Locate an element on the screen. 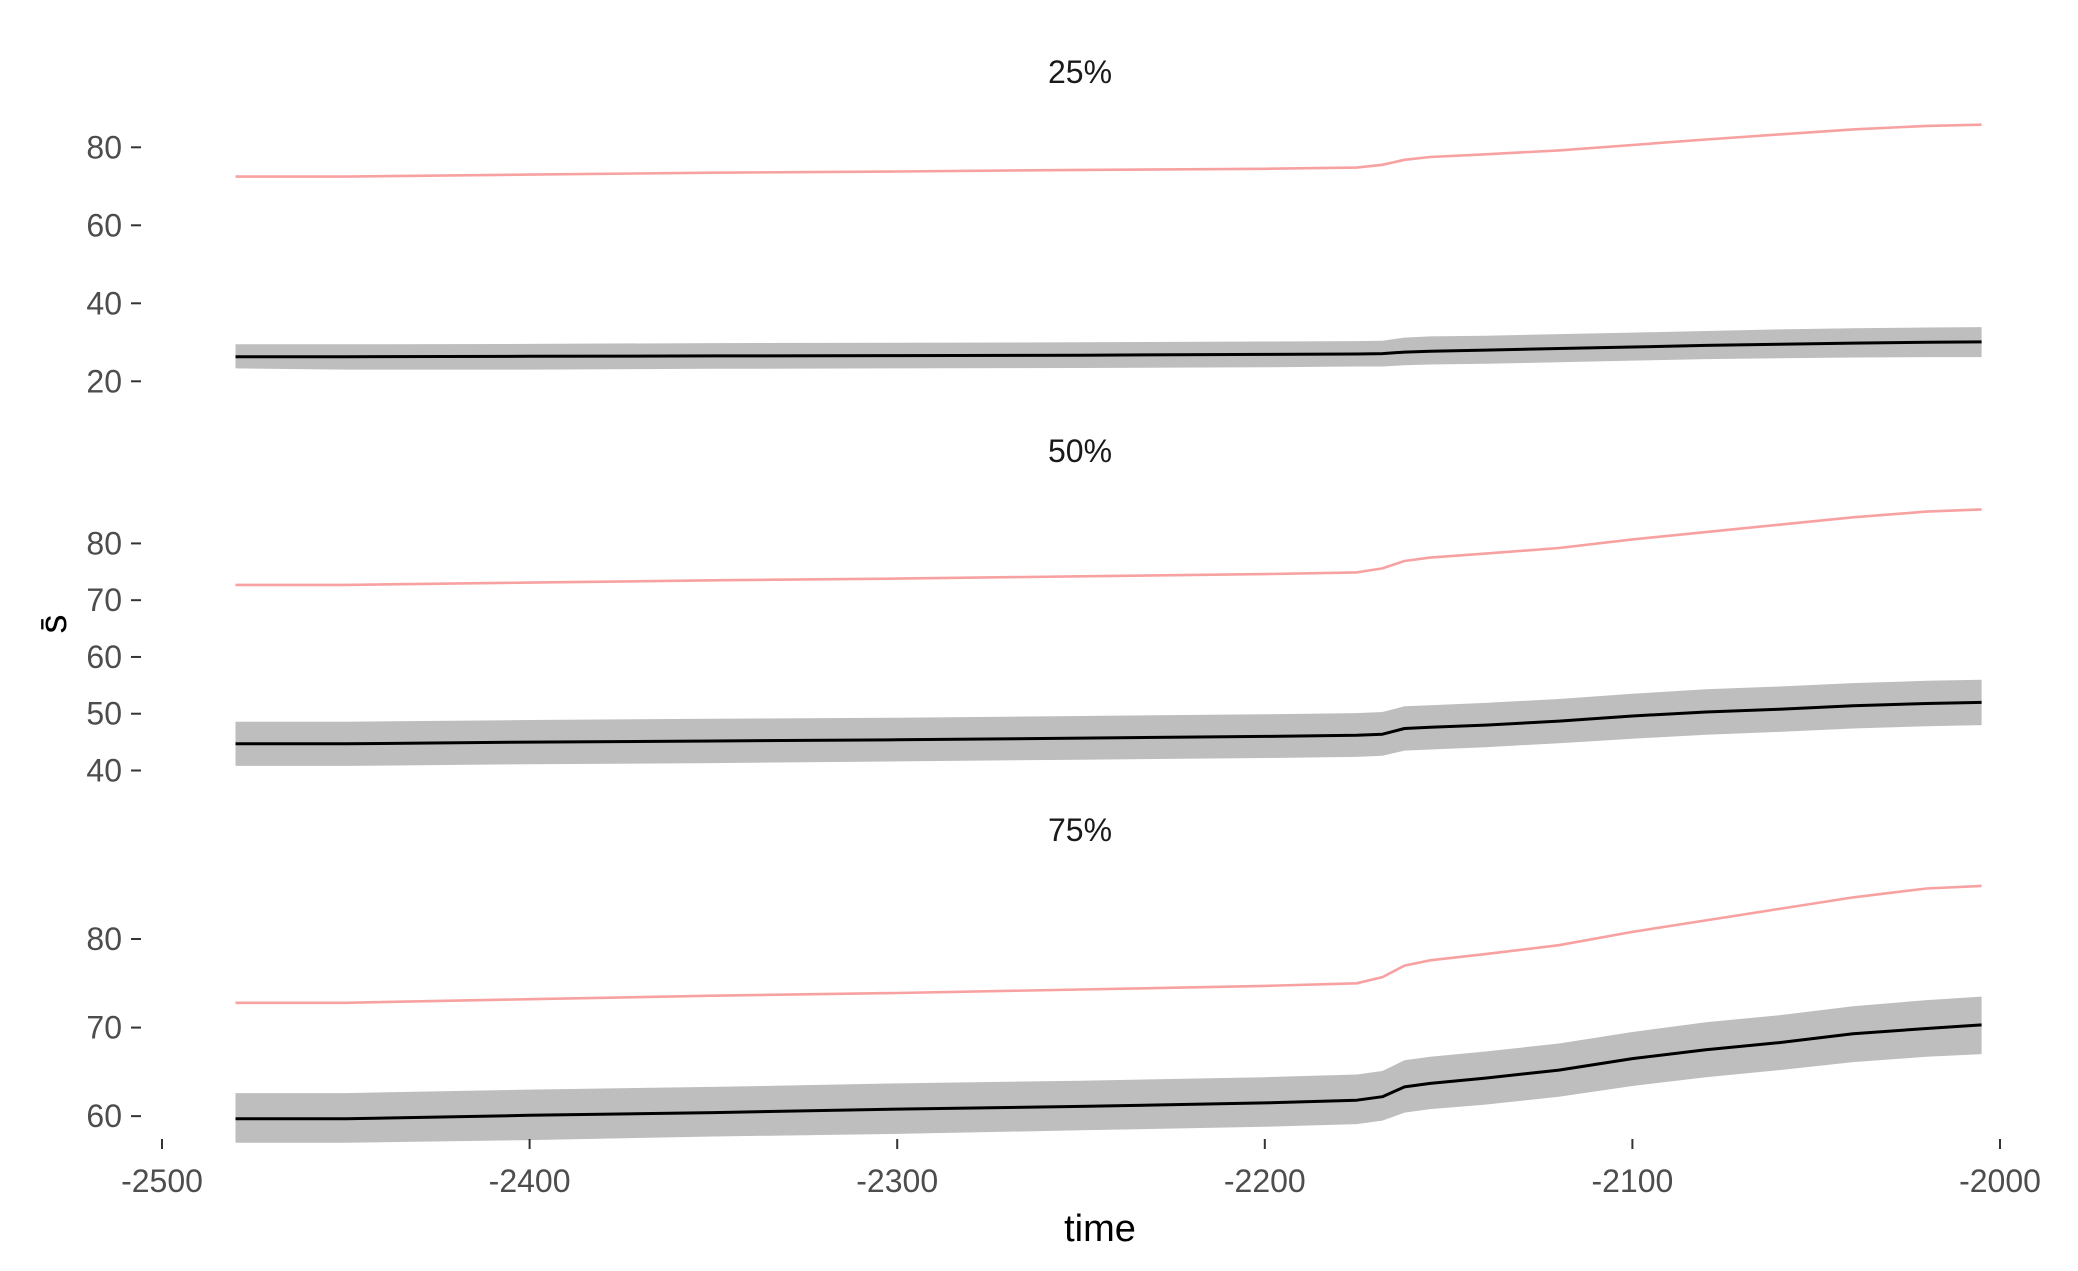 This screenshot has width=2078, height=1271. x-axis-title: time is located at coordinates (1100, 1229).